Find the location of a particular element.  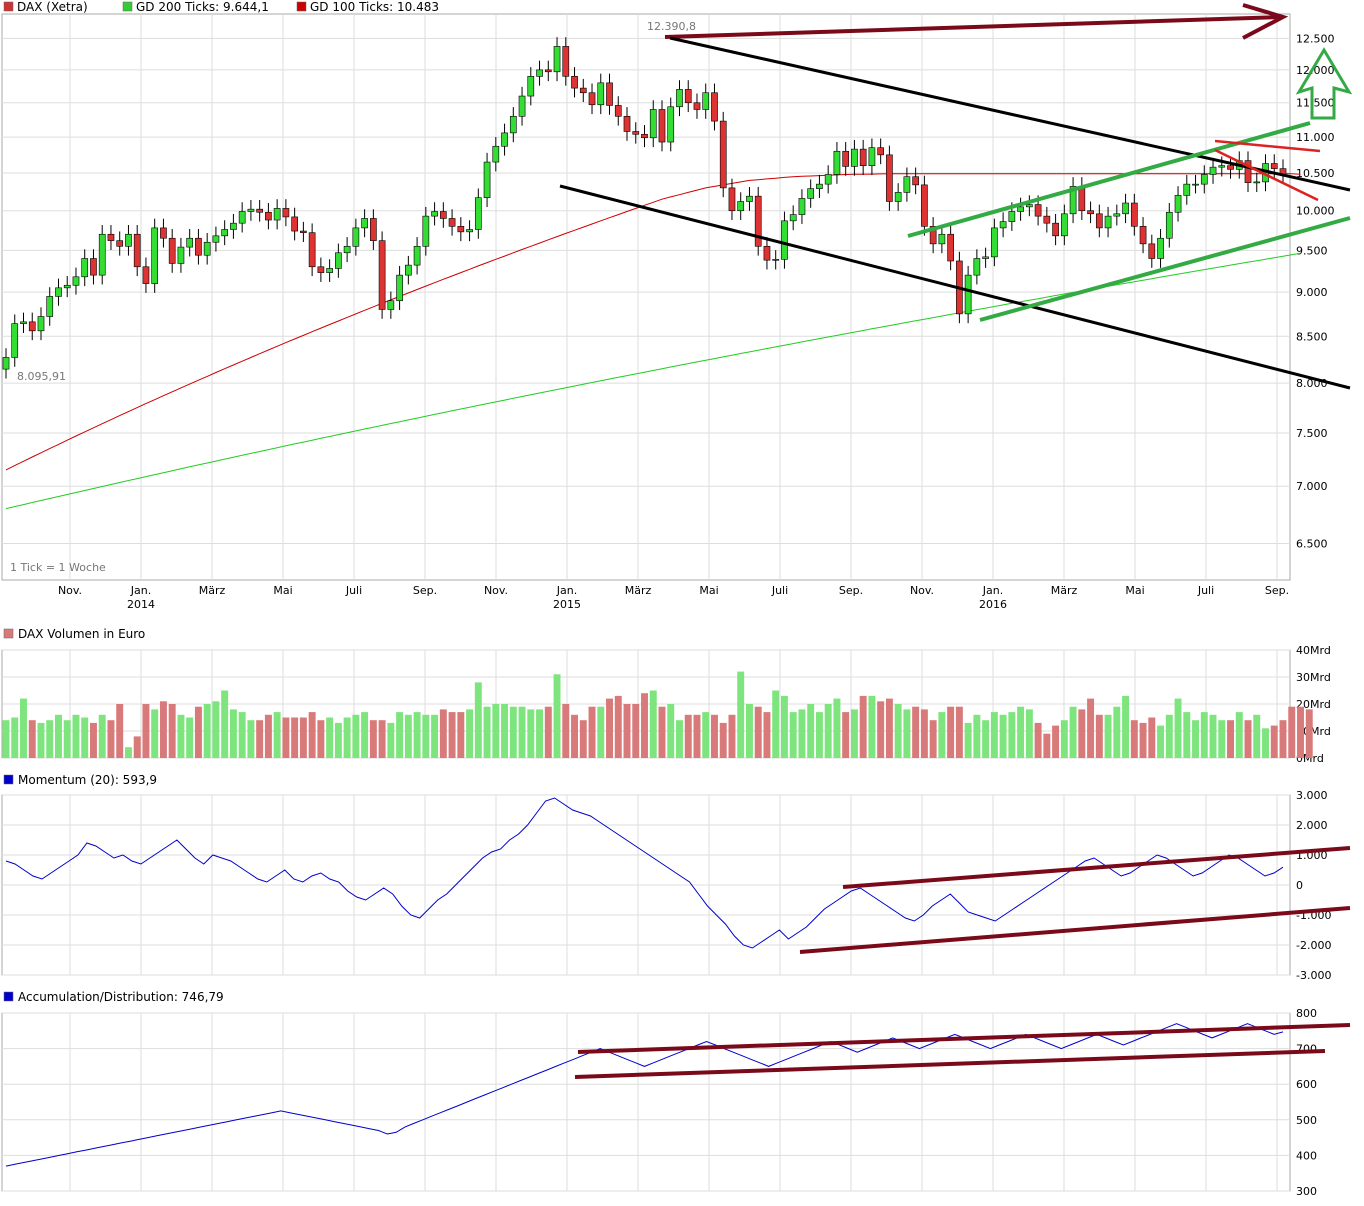

legend-volume: DAX Volumen in Euro is located at coordinates (81, 634).